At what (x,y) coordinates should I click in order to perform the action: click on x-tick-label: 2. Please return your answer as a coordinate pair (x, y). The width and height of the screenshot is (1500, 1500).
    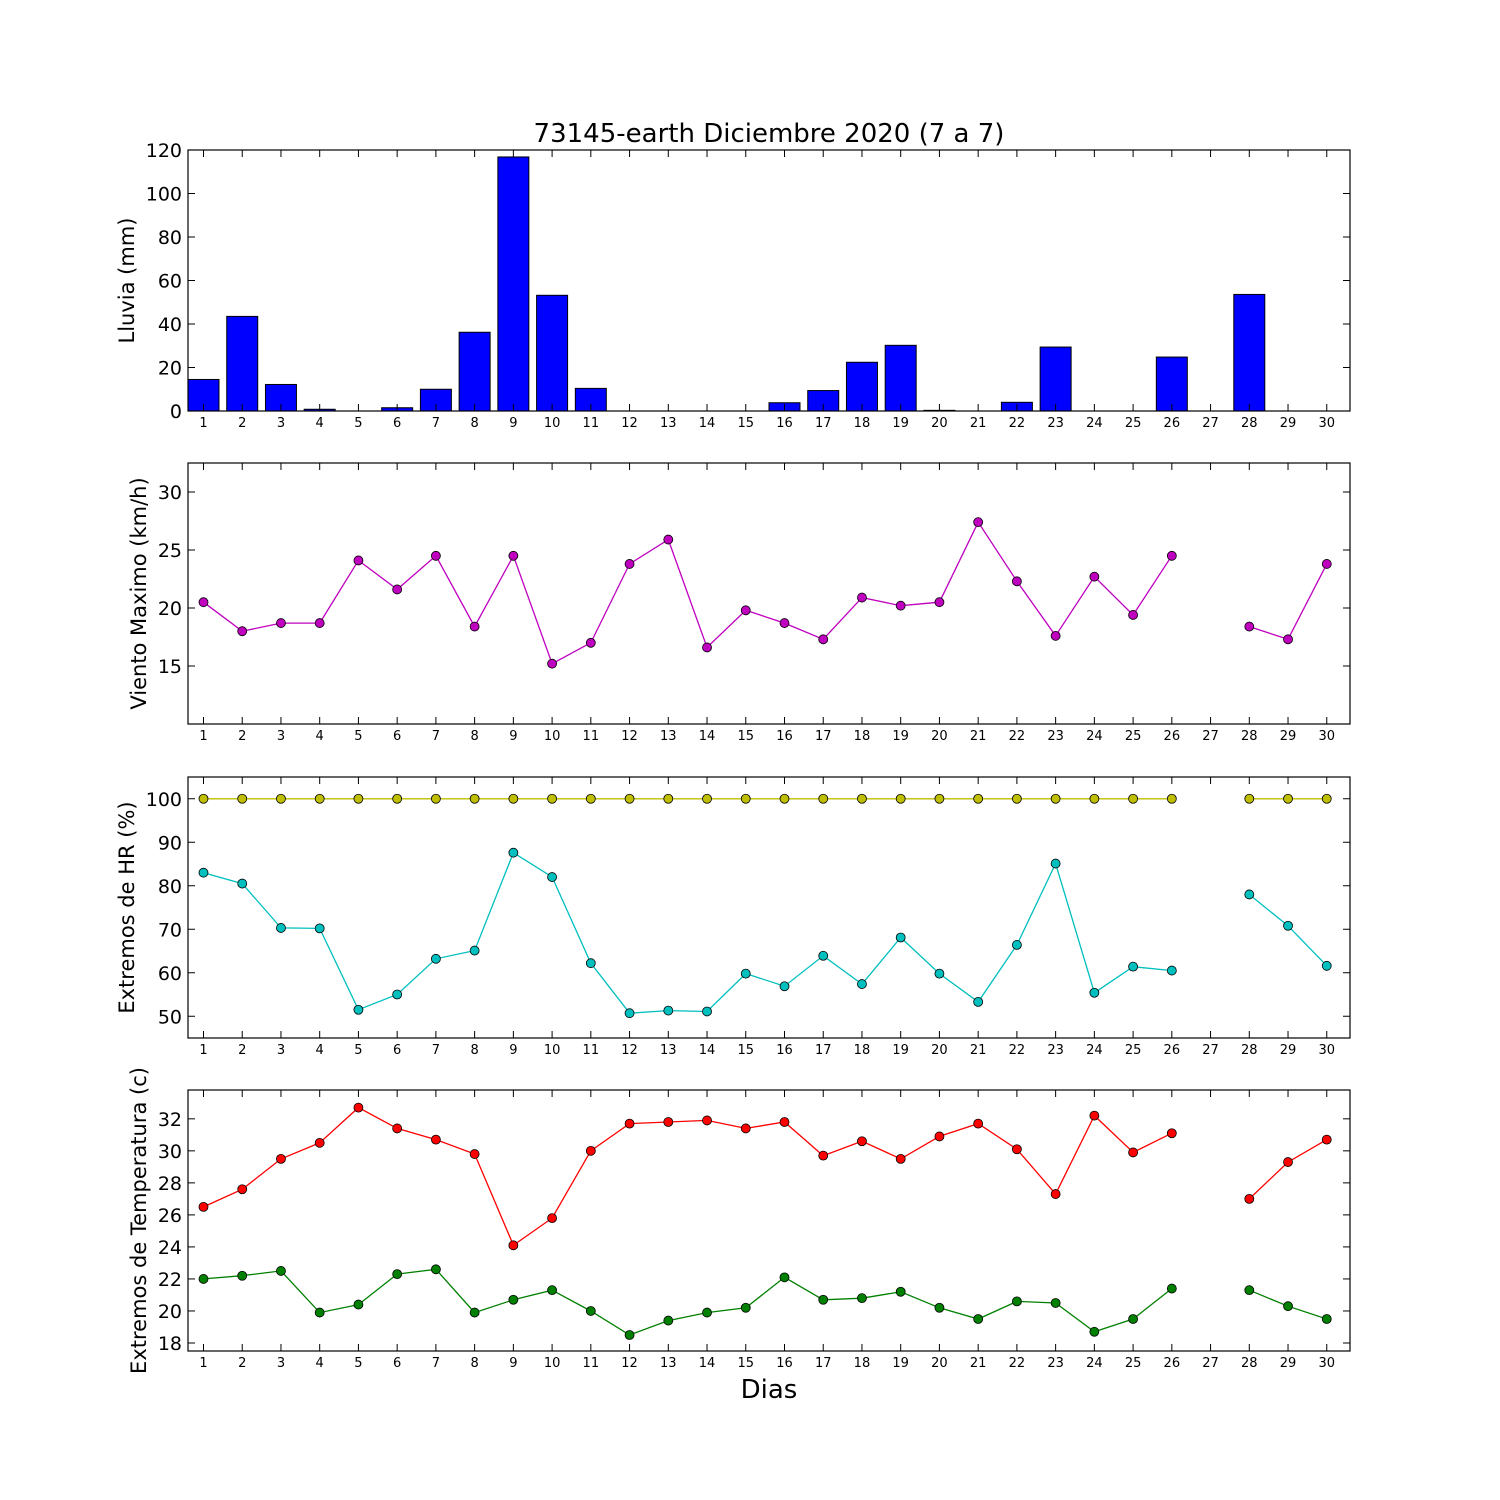
    Looking at the image, I should click on (242, 736).